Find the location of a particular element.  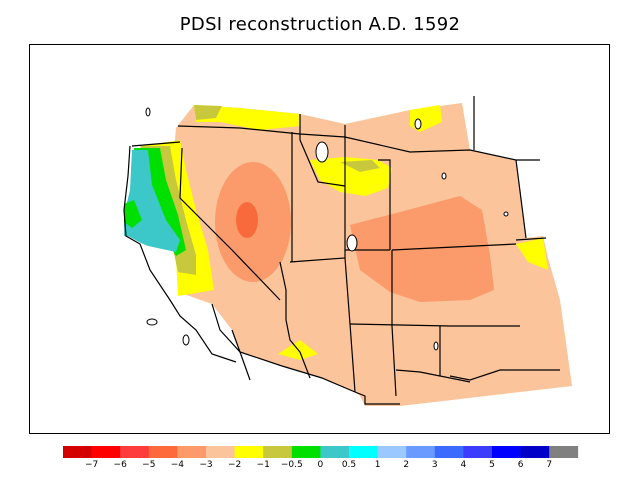

legend-tick-label: −4 is located at coordinates (177, 465).